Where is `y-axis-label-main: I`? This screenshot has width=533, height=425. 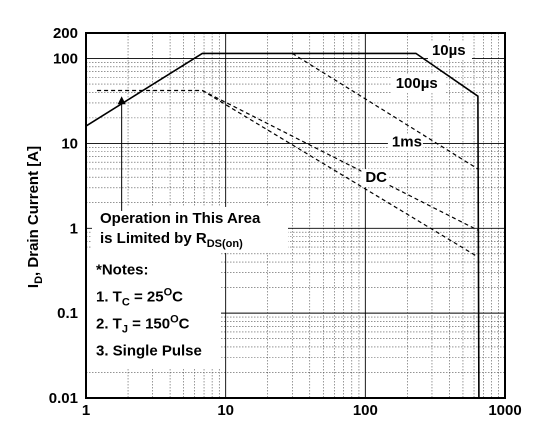
y-axis-label-main: I is located at coordinates (33, 286).